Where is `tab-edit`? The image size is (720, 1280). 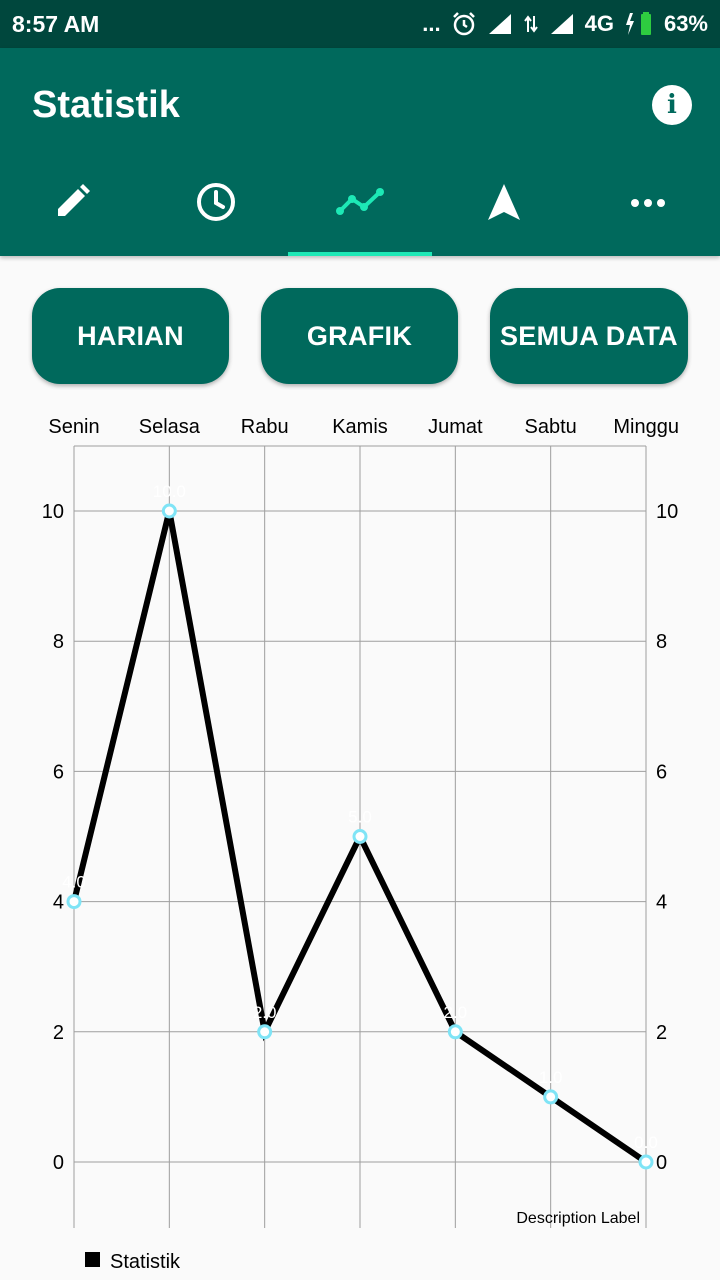 tab-edit is located at coordinates (72, 204).